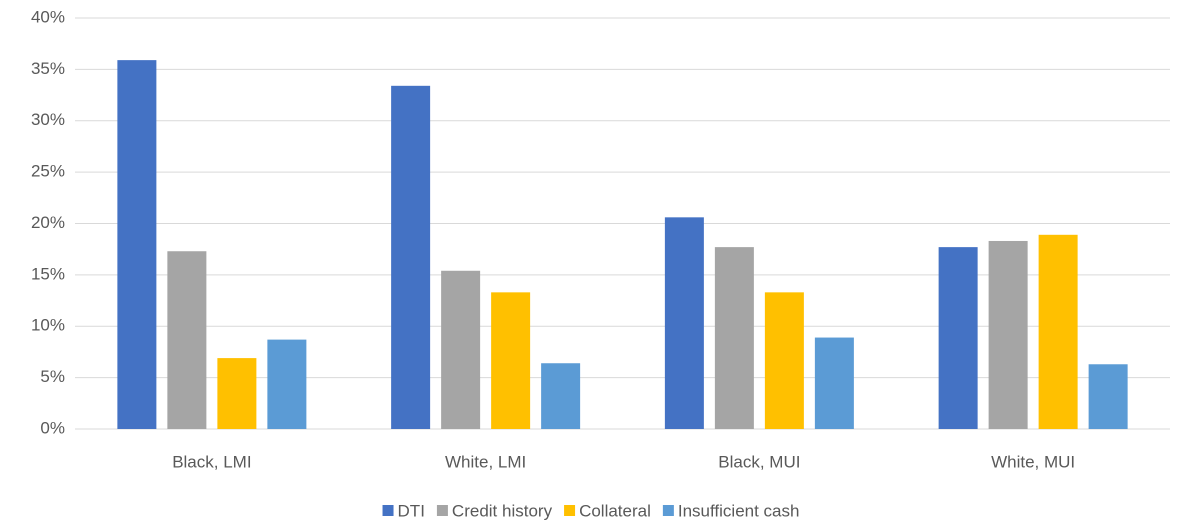 The image size is (1182, 530). Describe the element at coordinates (485, 461) in the screenshot. I see `x-tick-label: White, LMI` at that location.